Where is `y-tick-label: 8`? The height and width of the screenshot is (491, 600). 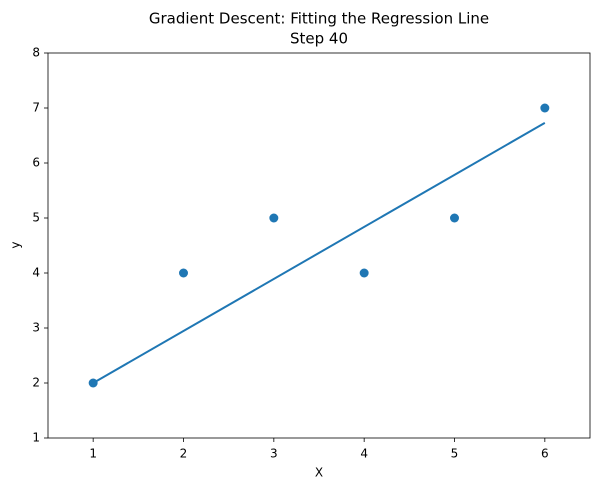
y-tick-label: 8 is located at coordinates (36, 53).